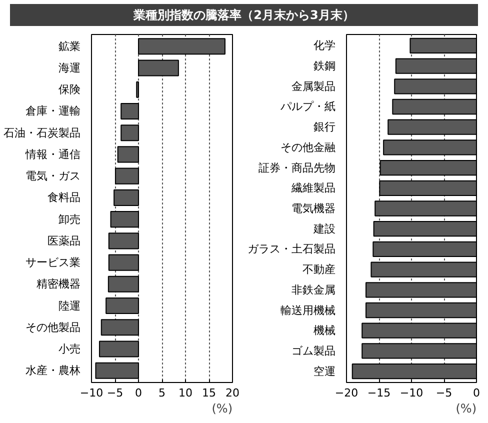 The image size is (488, 423). I want to click on y-tick-label: ガラス・土石製品, so click(292, 249).